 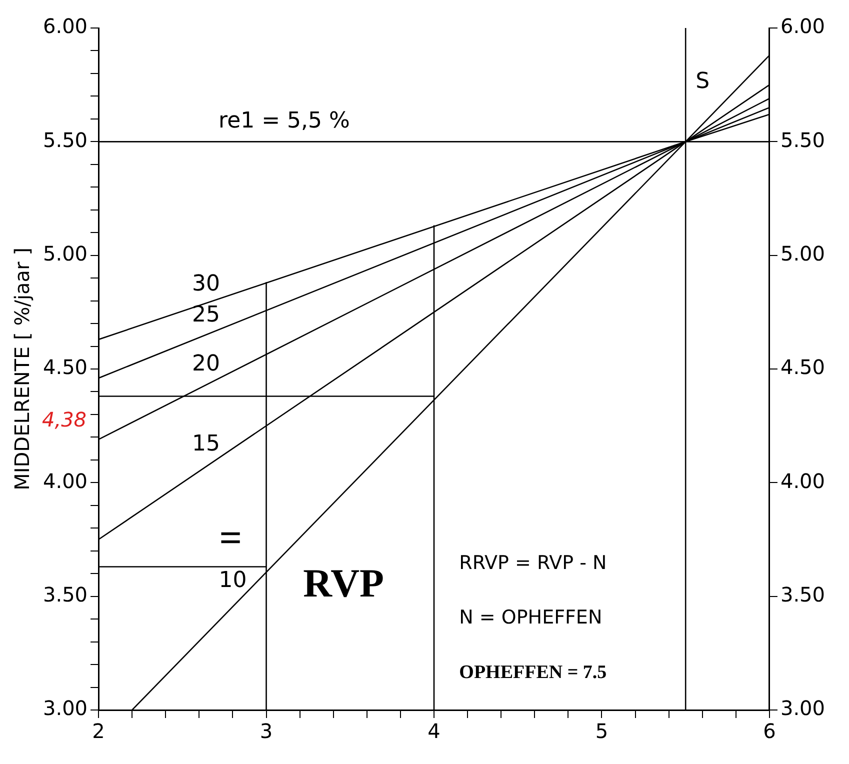 I want to click on y-tick-label: 5.00, so click(x=65, y=254).